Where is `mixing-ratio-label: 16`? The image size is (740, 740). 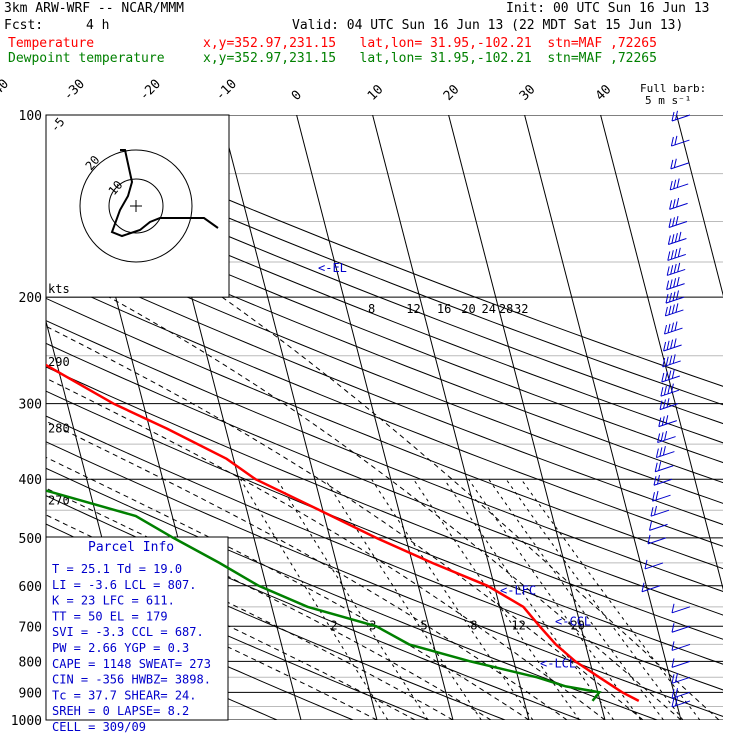 mixing-ratio-label: 16 is located at coordinates (444, 309).